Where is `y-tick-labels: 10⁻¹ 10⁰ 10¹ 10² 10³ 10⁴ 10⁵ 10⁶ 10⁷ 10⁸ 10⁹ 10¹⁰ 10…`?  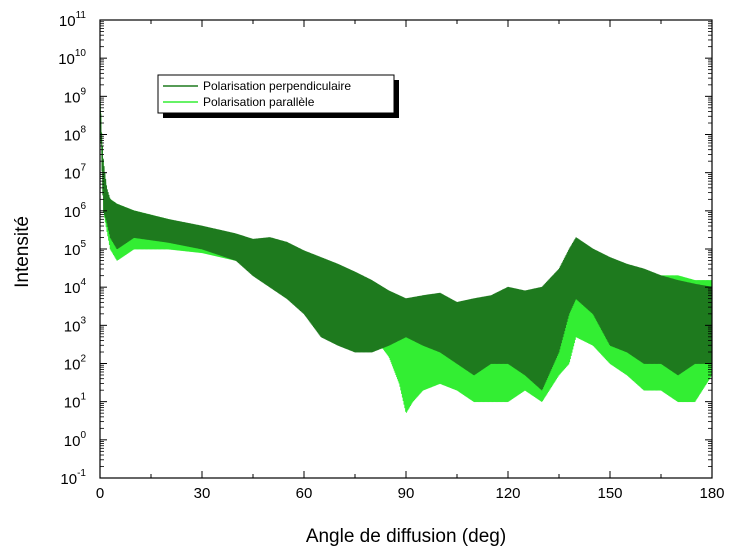
y-tick-labels: 10⁻¹ 10⁰ 10¹ 10² 10³ 10⁴ 10⁵ 10⁶ 10⁷ 10⁸ 10⁹ 10¹⁰ 10… is located at coordinates (72, 249).